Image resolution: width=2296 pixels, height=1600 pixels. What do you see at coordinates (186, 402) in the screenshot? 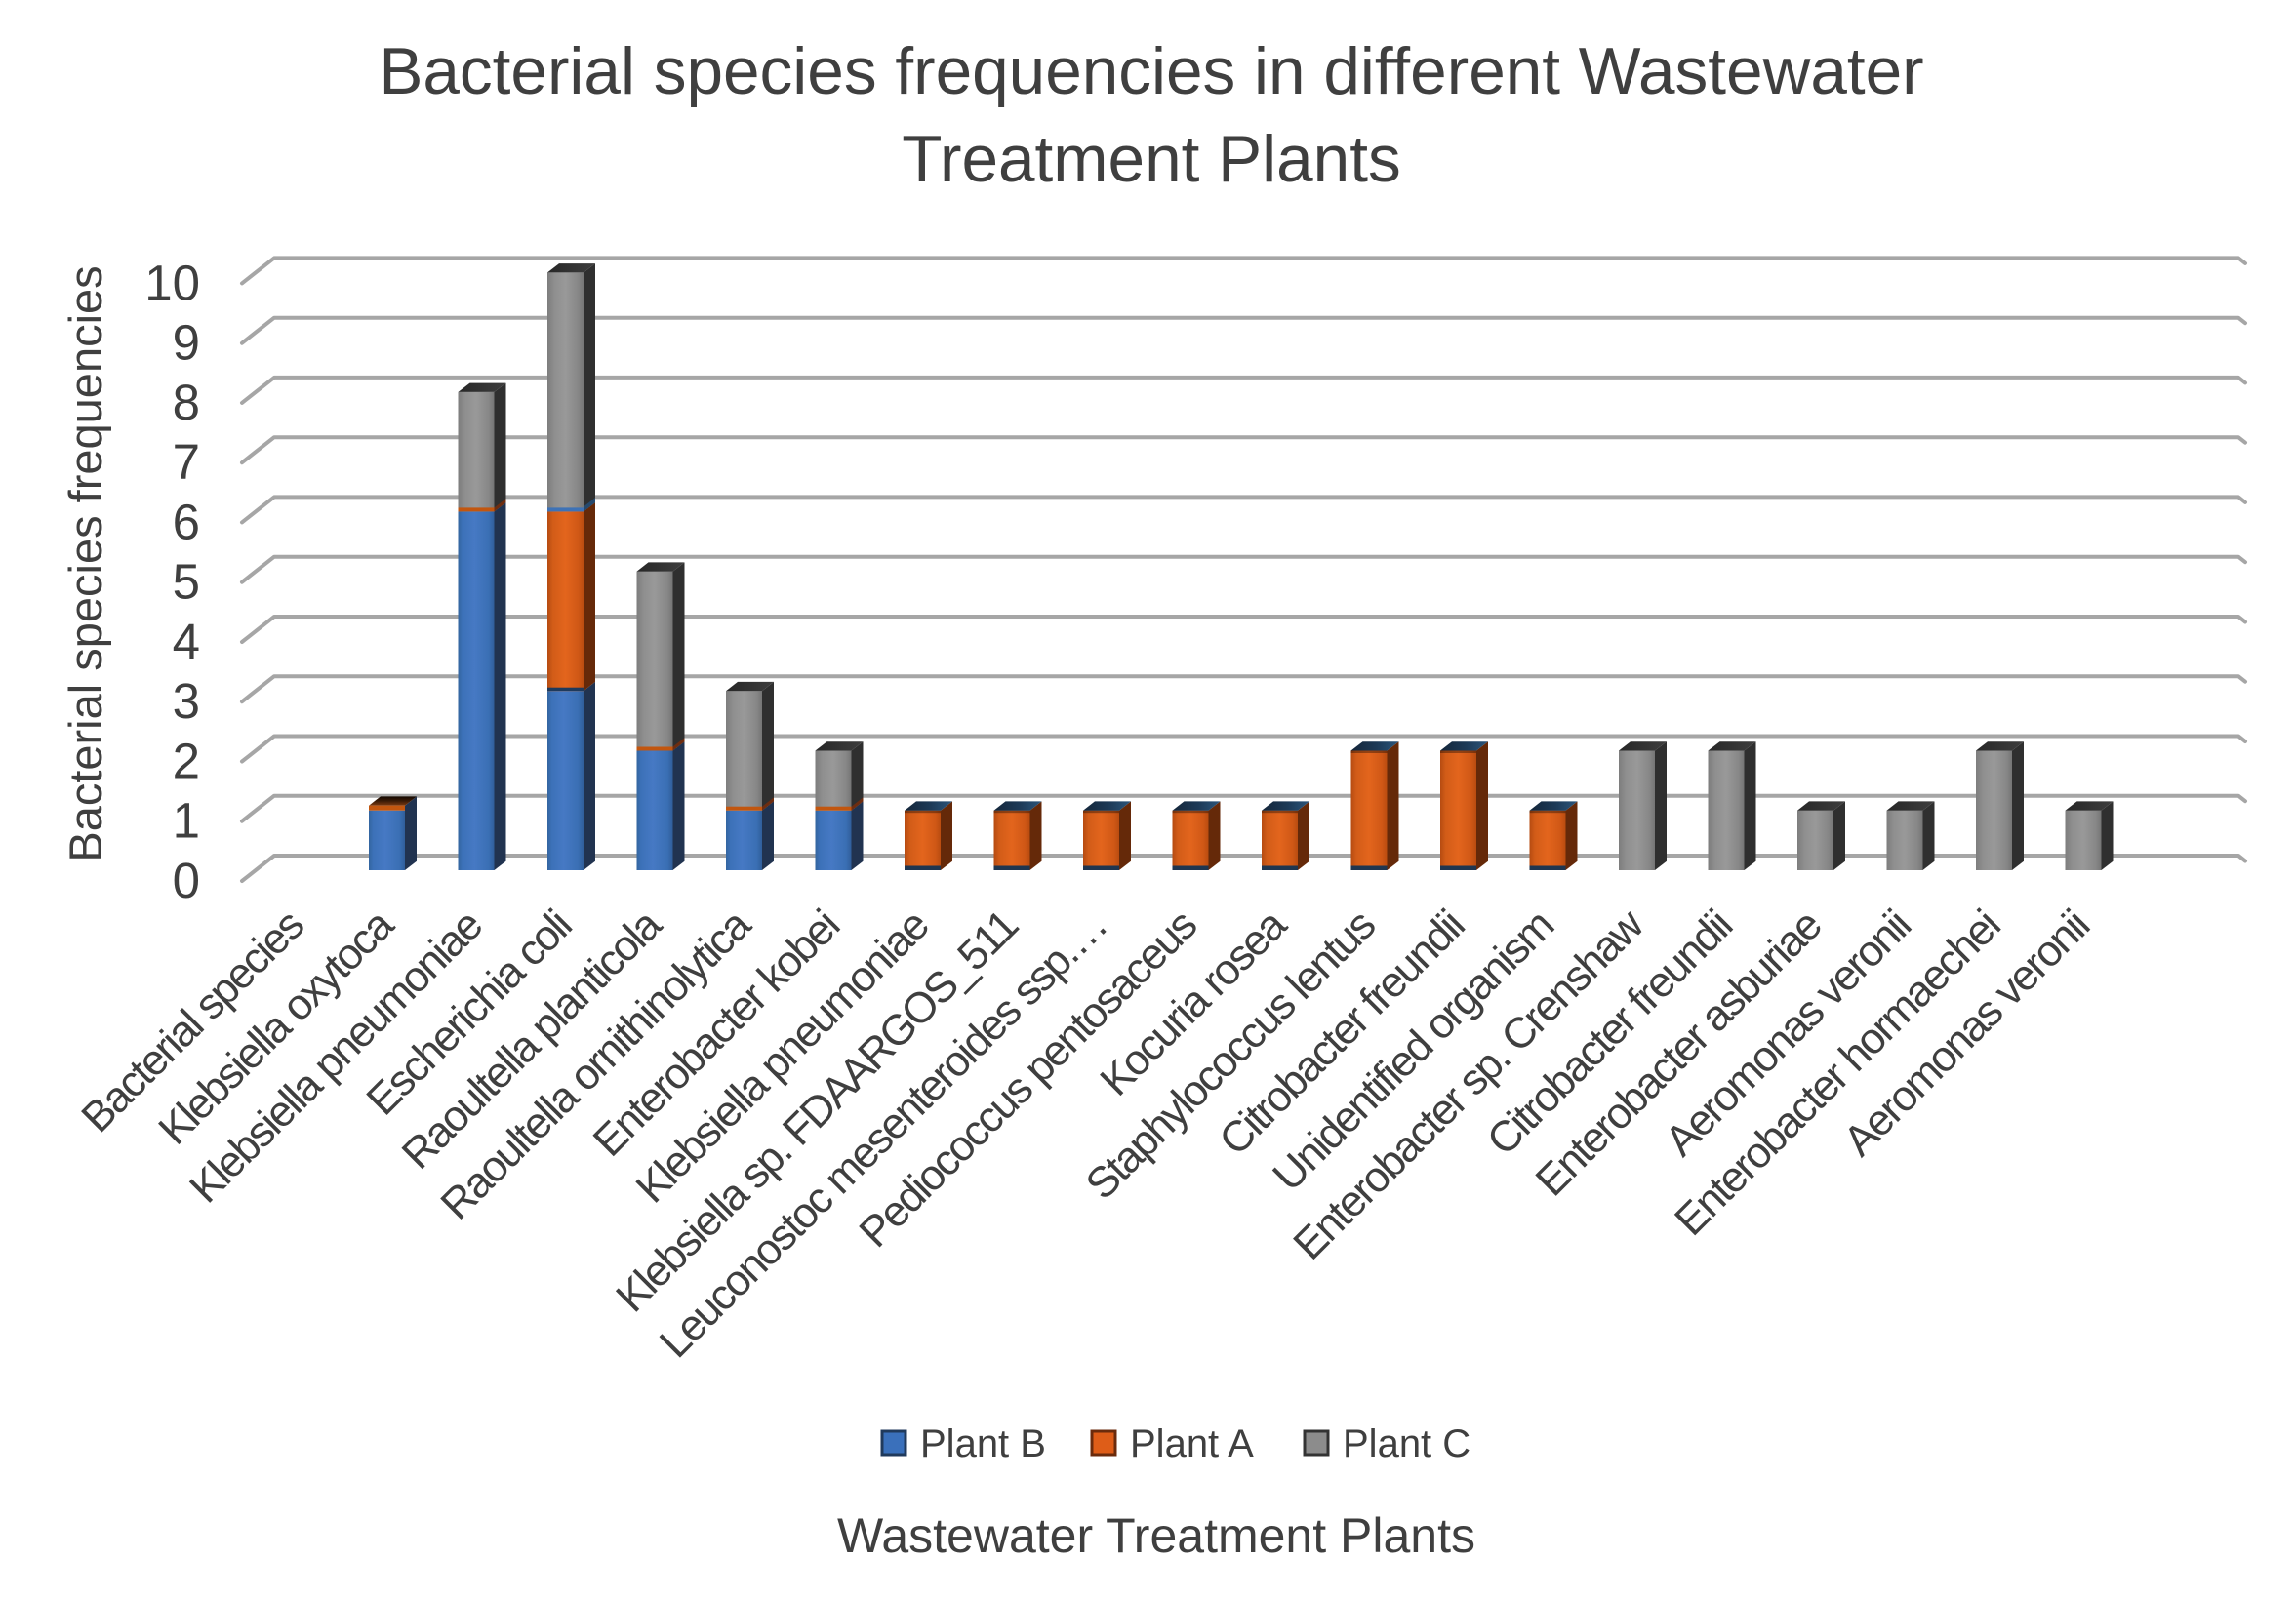
I see `svg-text: 8` at bounding box center [186, 402].